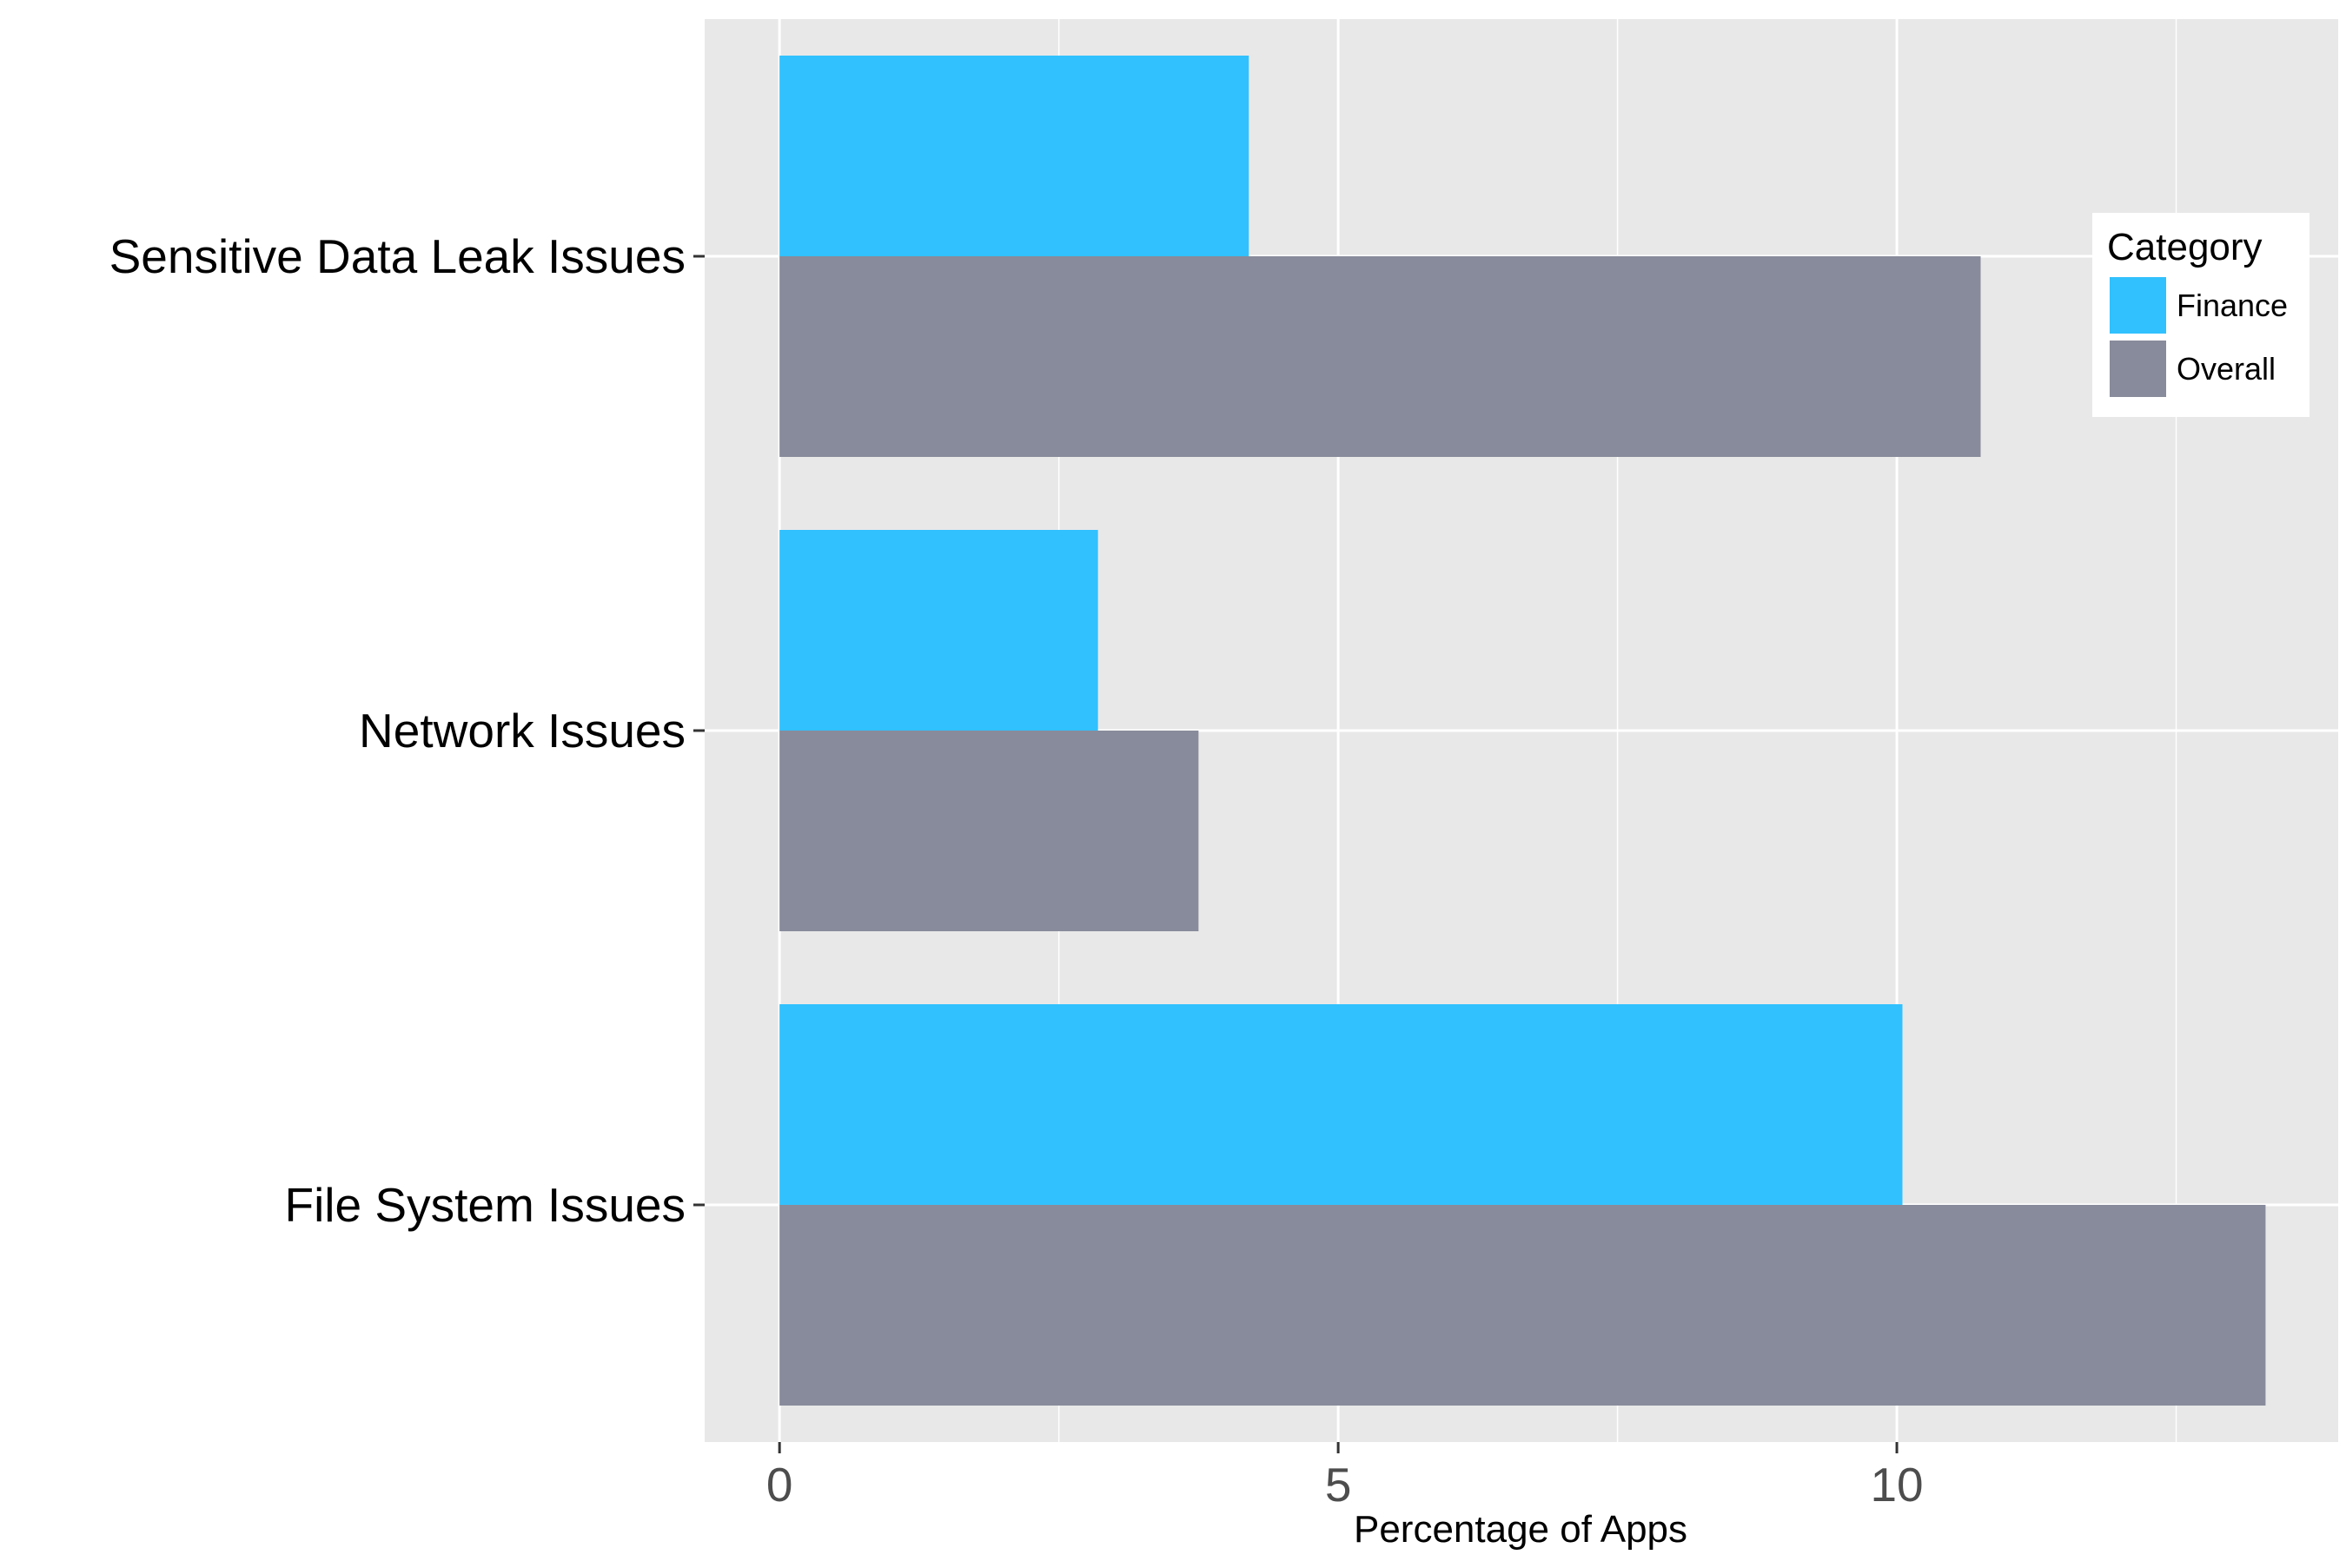 The height and width of the screenshot is (1568, 2346). Describe the element at coordinates (1380, 356) in the screenshot. I see `bar-overall-sensitive-data-leak-issues` at that location.